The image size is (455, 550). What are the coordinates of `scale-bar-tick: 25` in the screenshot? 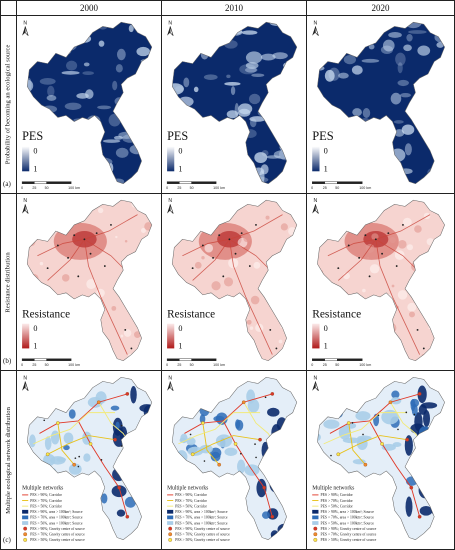 It's located at (179, 365).